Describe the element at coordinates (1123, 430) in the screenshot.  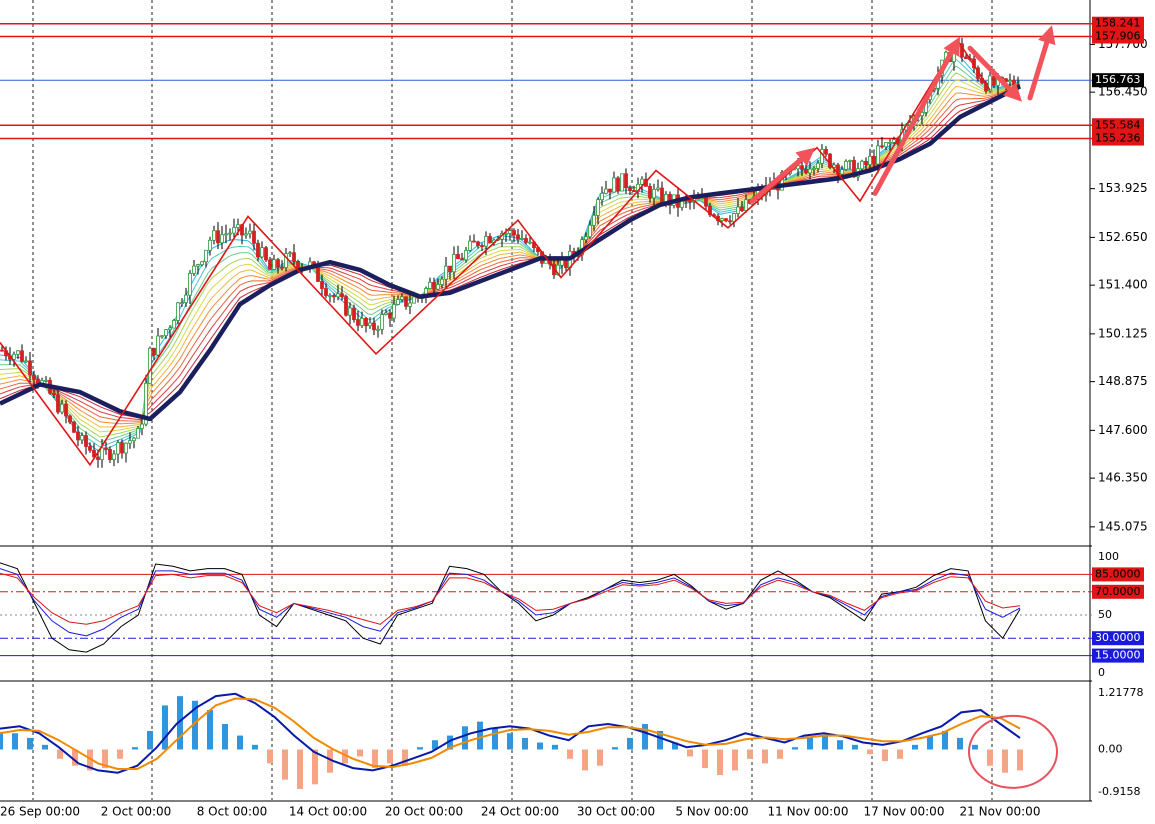
I see `price-tick-label: 147.600` at that location.